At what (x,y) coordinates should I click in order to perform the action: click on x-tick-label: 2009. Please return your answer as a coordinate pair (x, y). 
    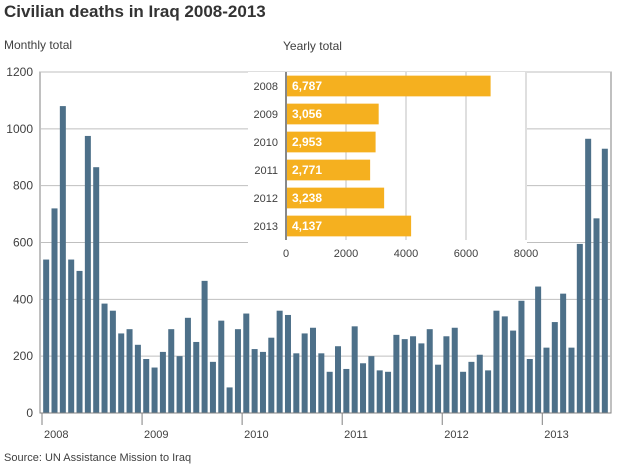
    Looking at the image, I should click on (156, 435).